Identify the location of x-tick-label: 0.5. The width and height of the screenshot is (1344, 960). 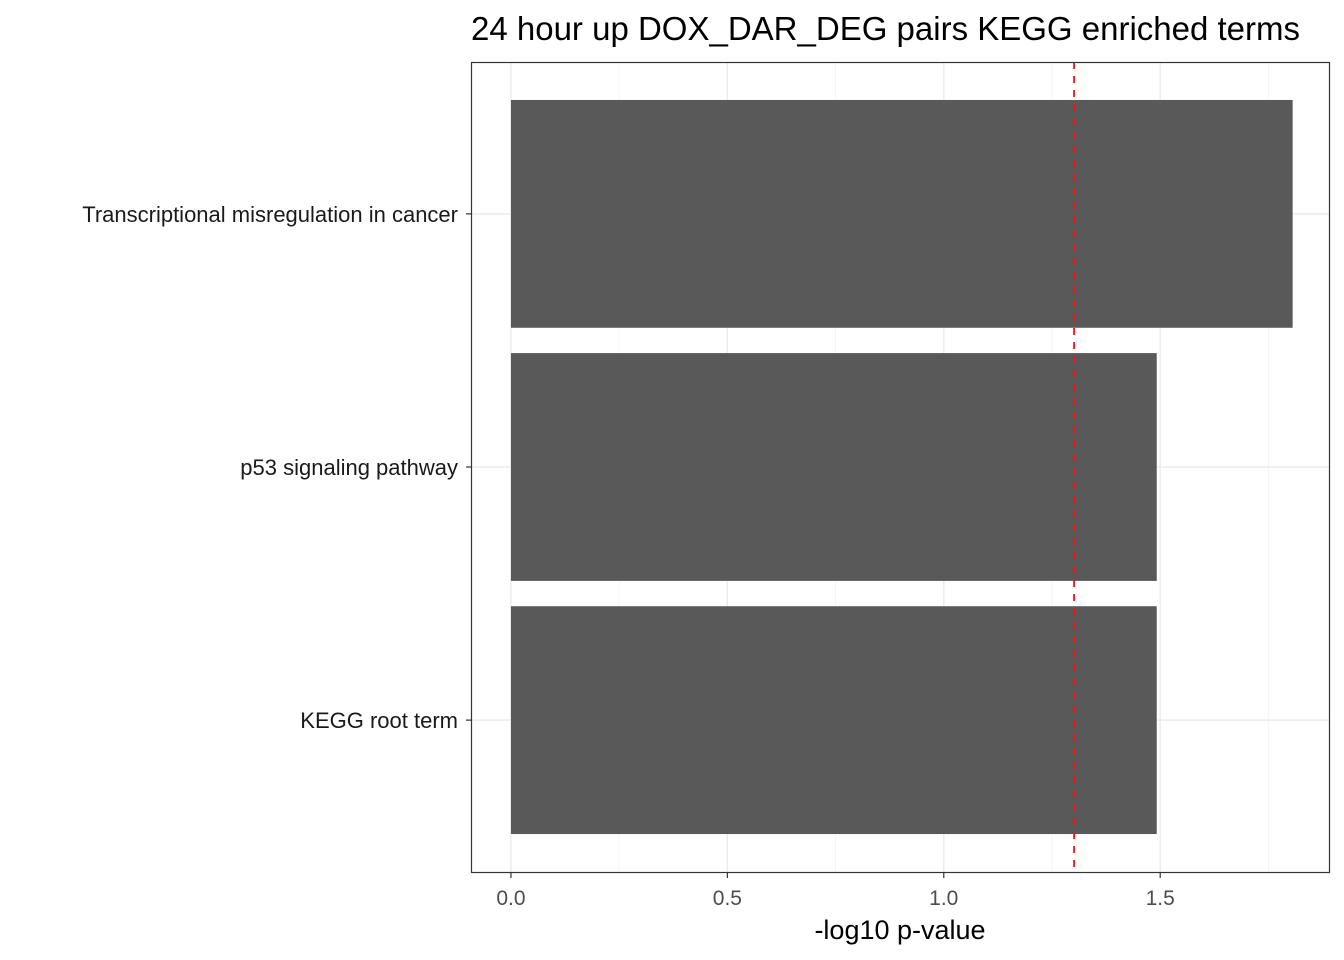
(727, 898).